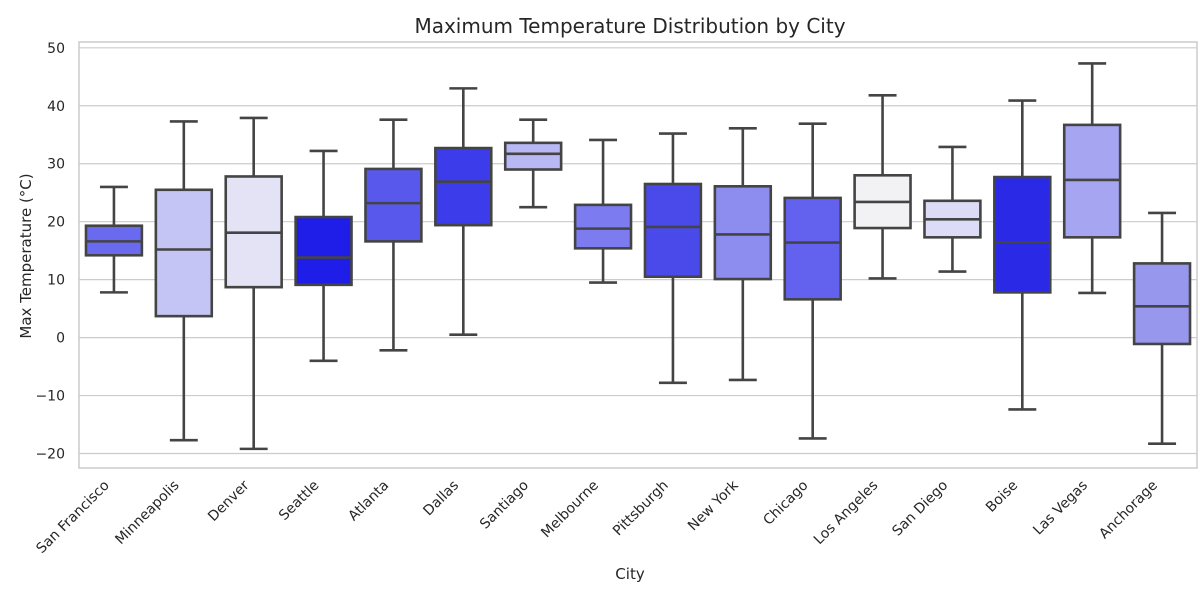  Describe the element at coordinates (952, 209) in the screenshot. I see `box-san-diego` at that location.